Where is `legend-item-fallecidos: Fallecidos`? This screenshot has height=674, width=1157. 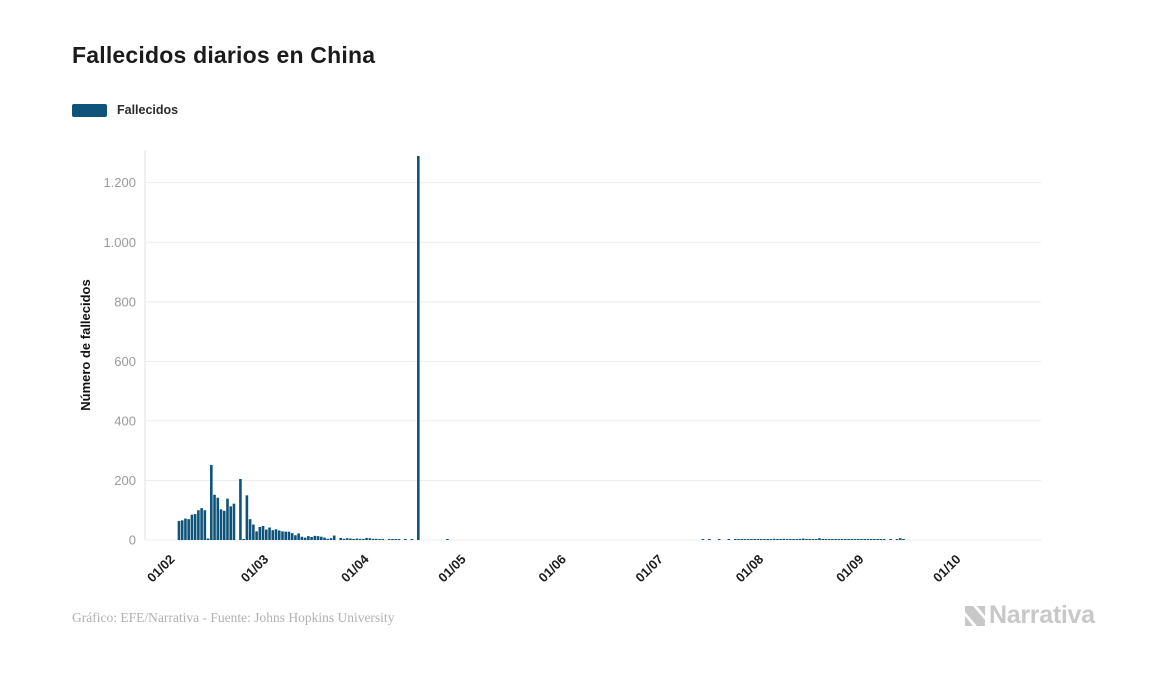
legend-item-fallecidos: Fallecidos is located at coordinates (125, 110).